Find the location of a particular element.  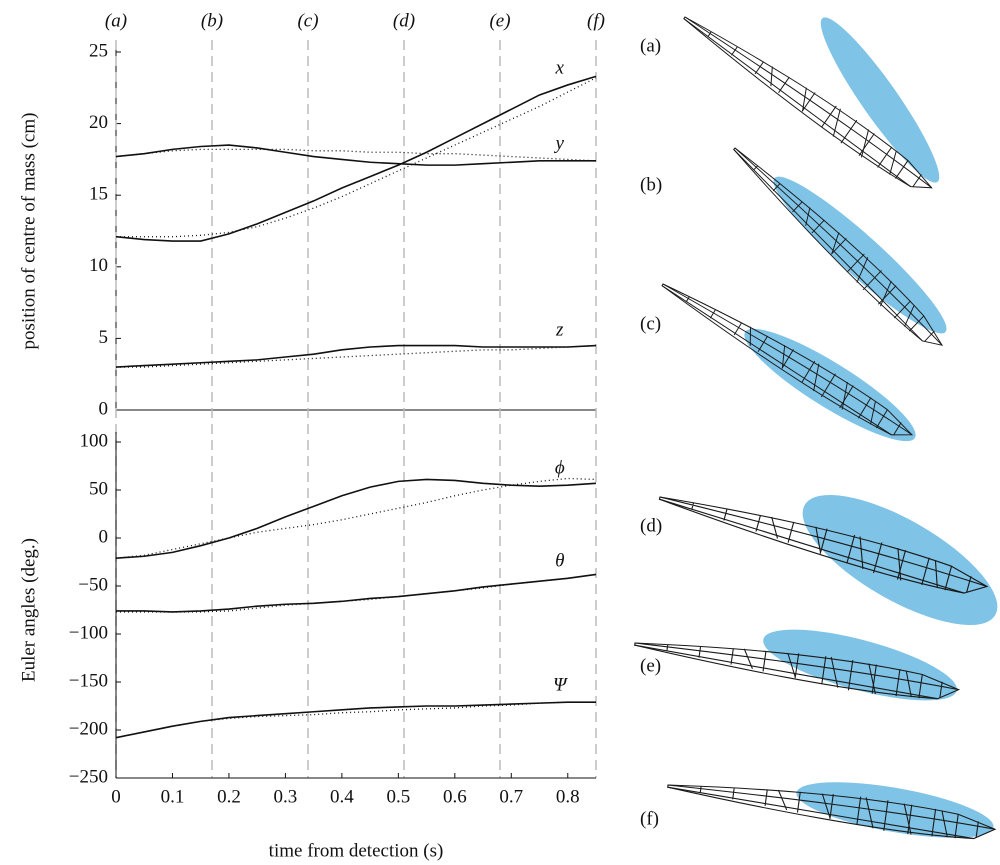

y-tick-label: 100 is located at coordinates (94, 440).